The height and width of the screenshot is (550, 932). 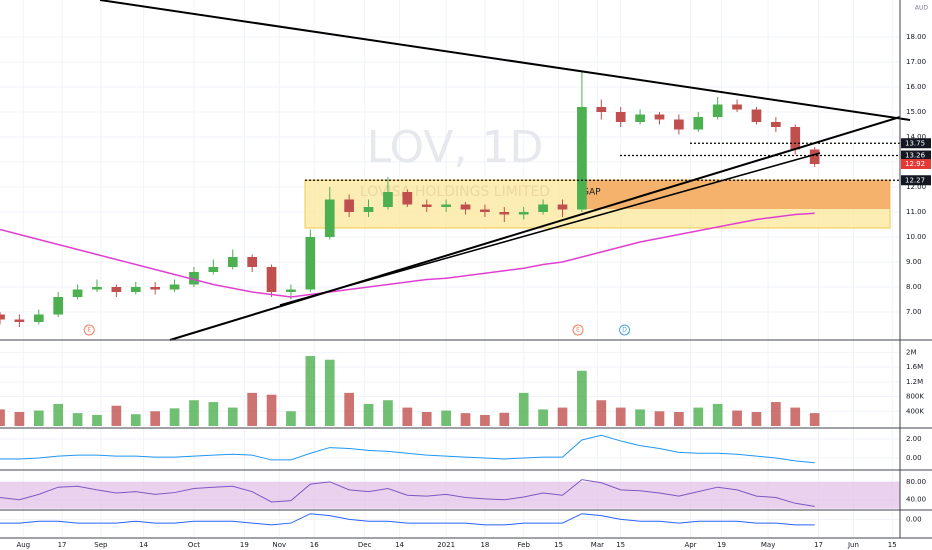 I want to click on price-tag-label: 13.75, so click(x=915, y=143).